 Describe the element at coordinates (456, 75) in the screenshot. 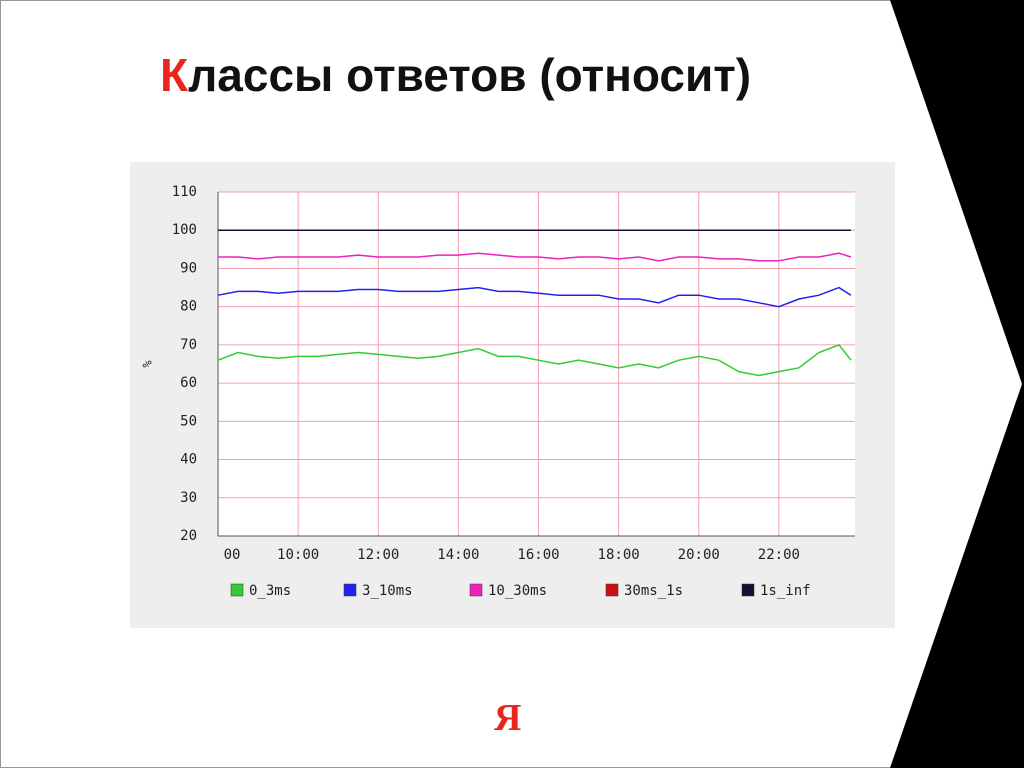

I see `slide-title: Классы ответов (относит)` at that location.